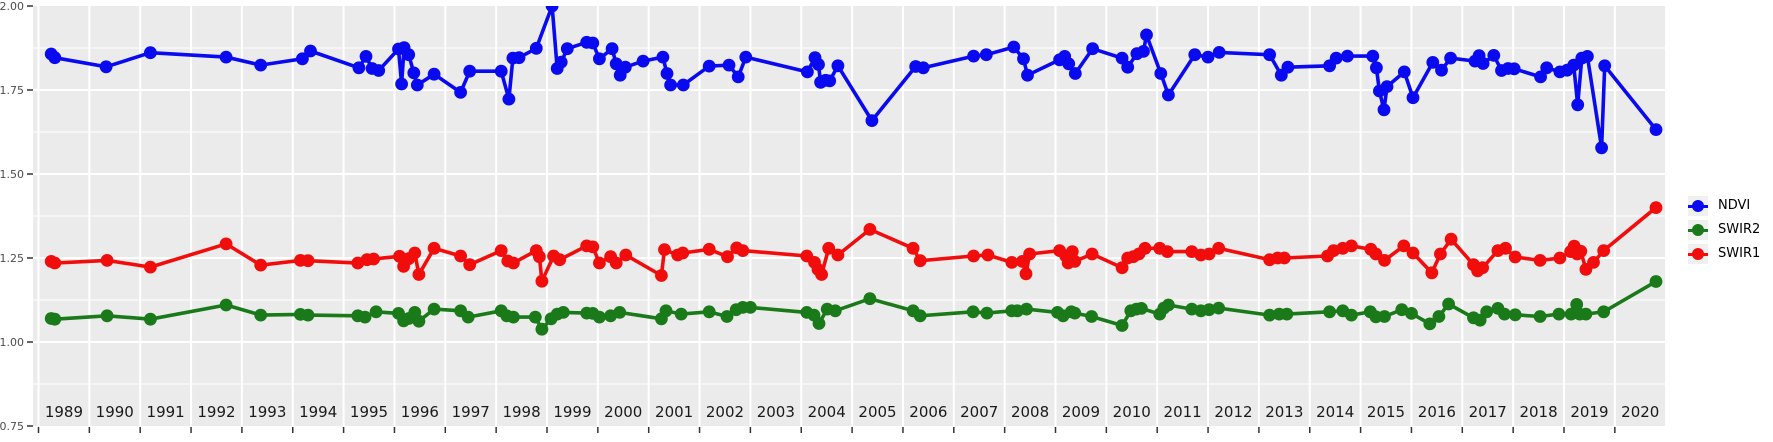  Describe the element at coordinates (1640, 412) in the screenshot. I see `x-tick-label: 2020` at that location.